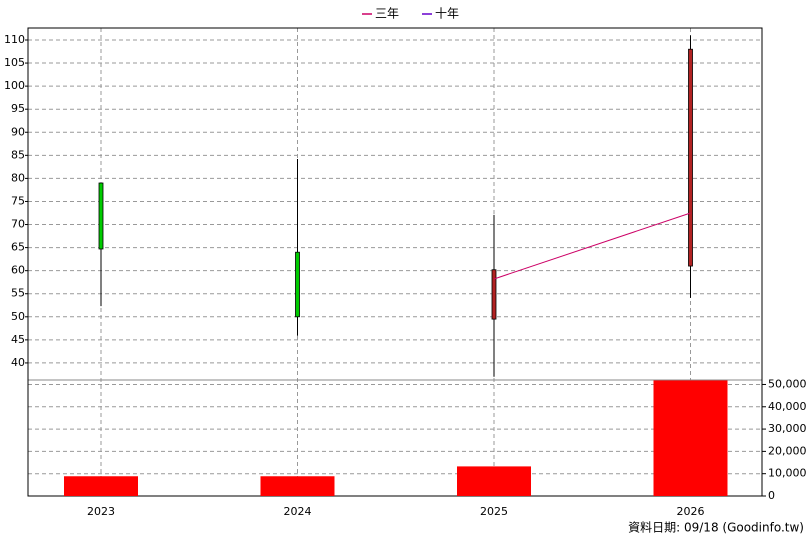  I want to click on y-tick-label: 100, so click(14, 85).